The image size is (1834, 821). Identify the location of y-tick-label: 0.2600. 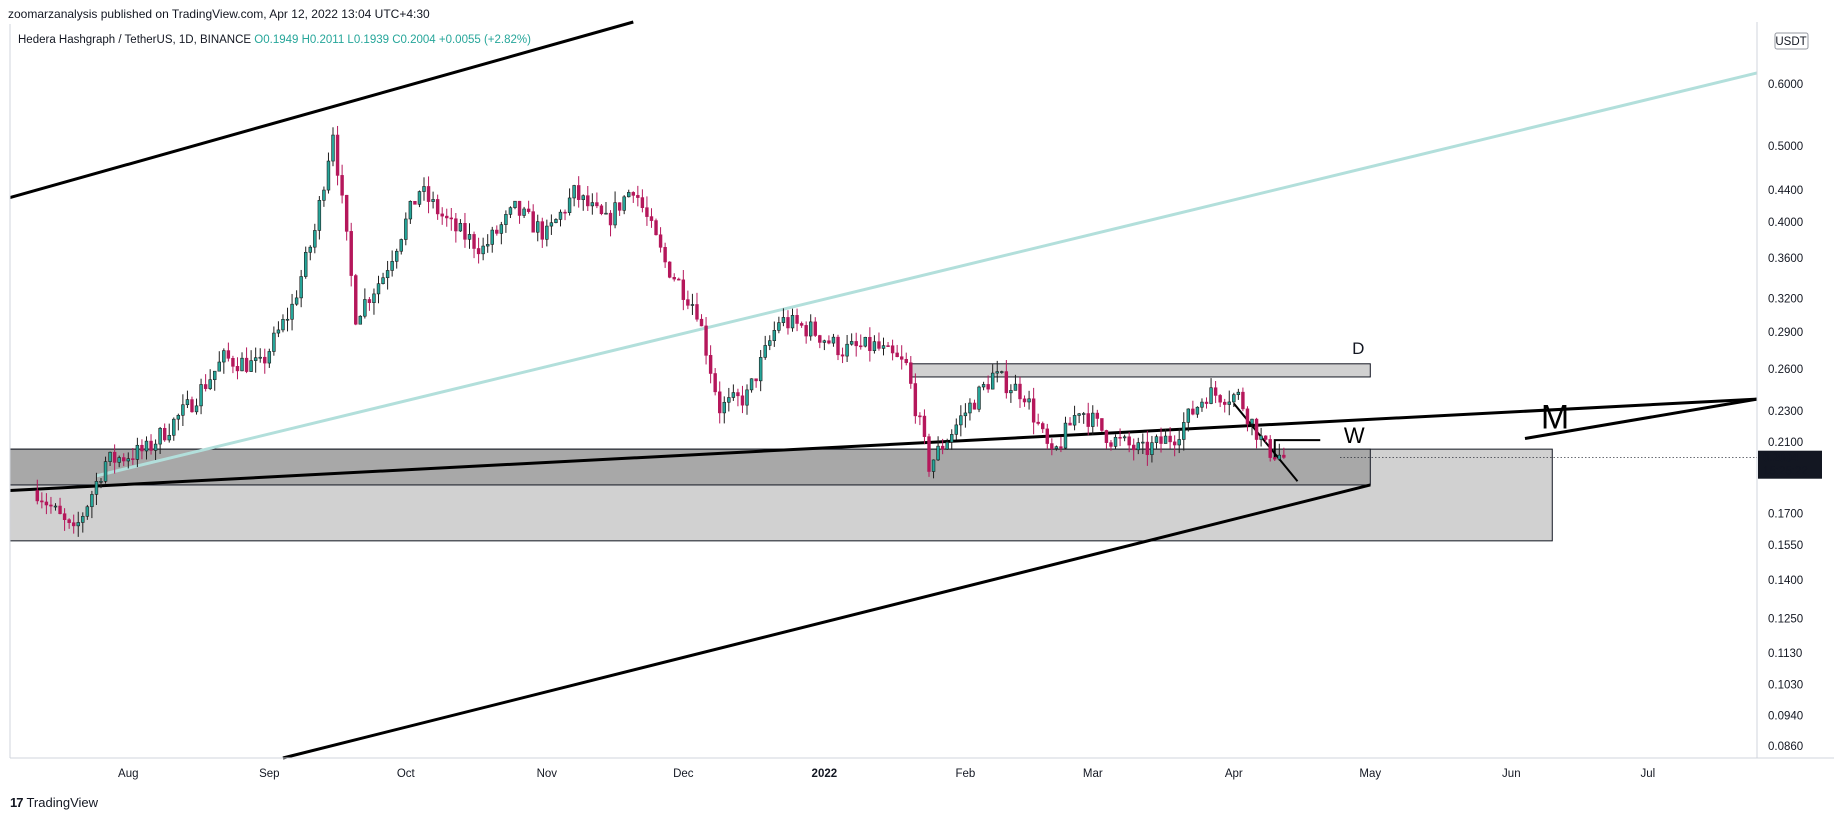
(1785, 370).